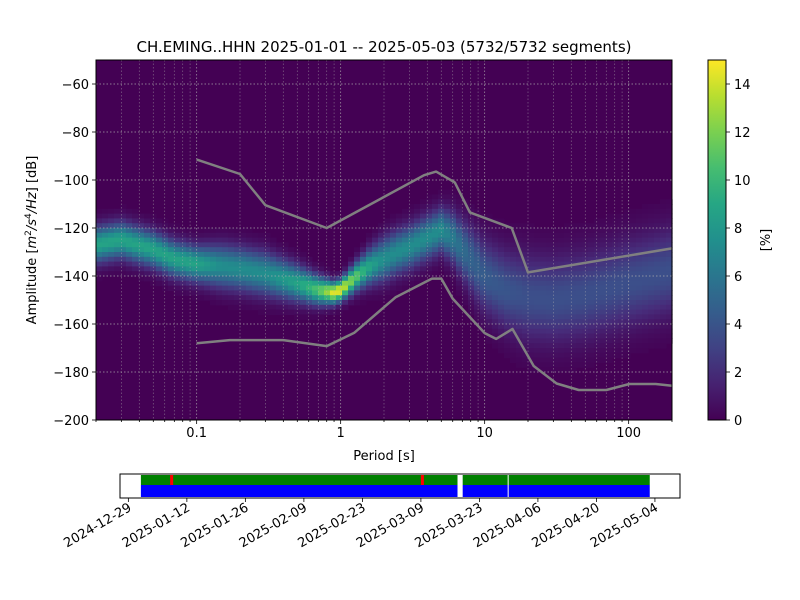  Describe the element at coordinates (29, 233) in the screenshot. I see `y-label-part: 2` at that location.